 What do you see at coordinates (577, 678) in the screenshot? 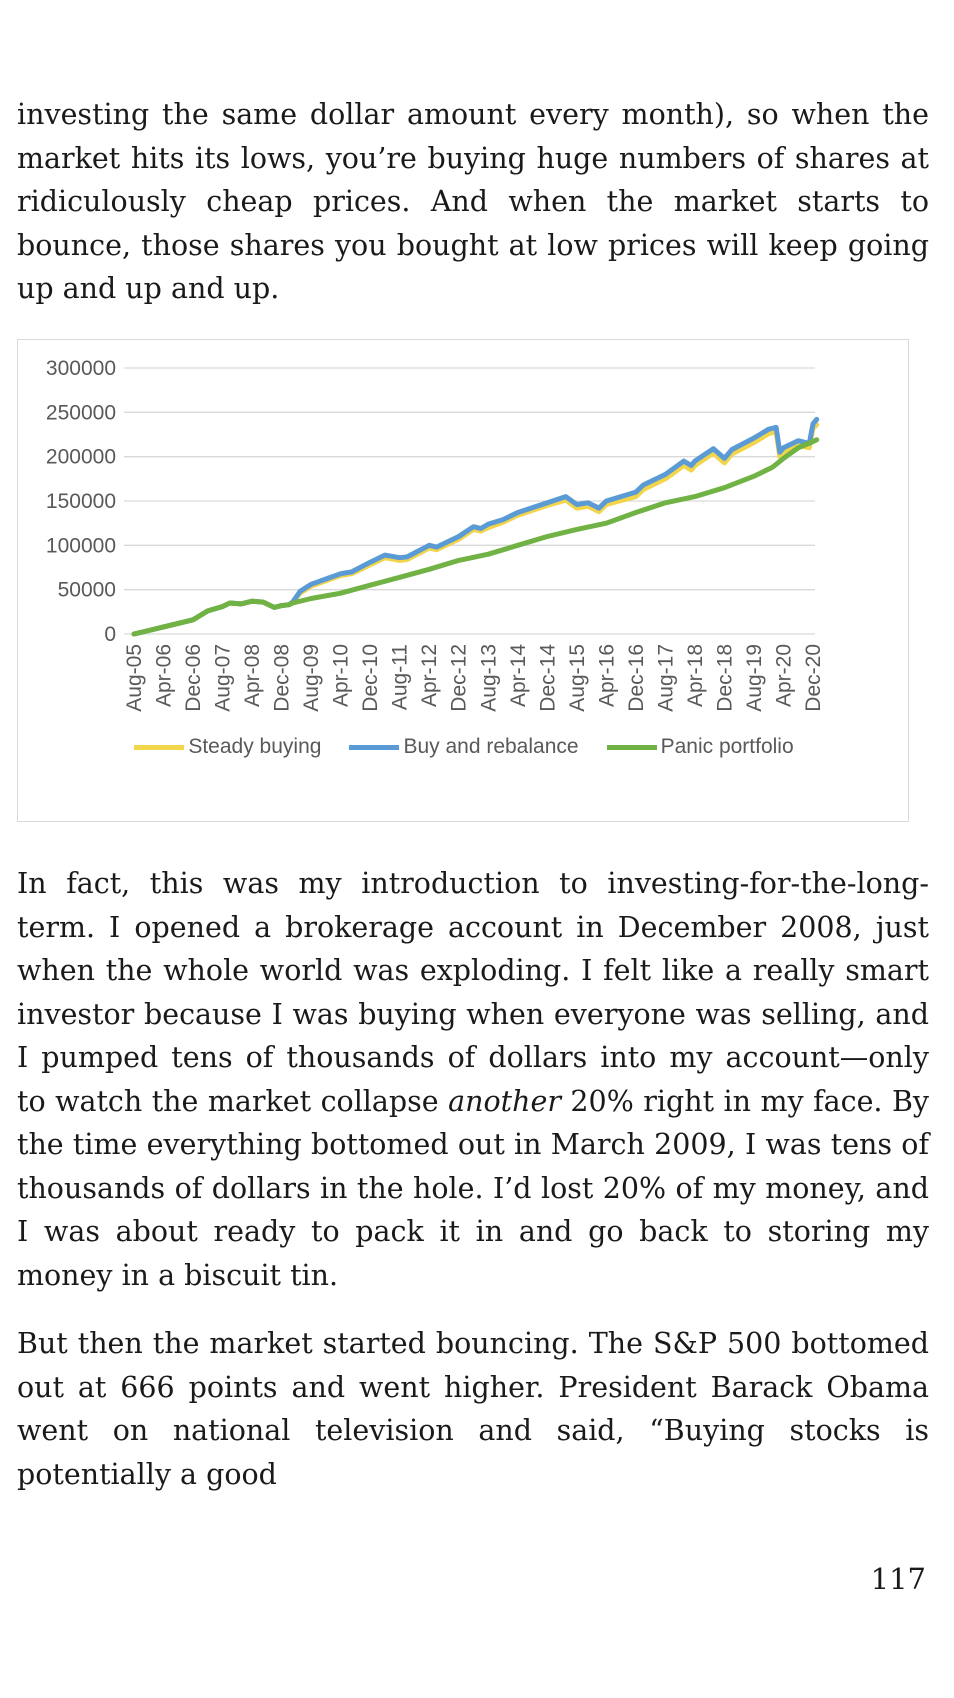
I see `x-tick-label: Aug-15` at bounding box center [577, 678].